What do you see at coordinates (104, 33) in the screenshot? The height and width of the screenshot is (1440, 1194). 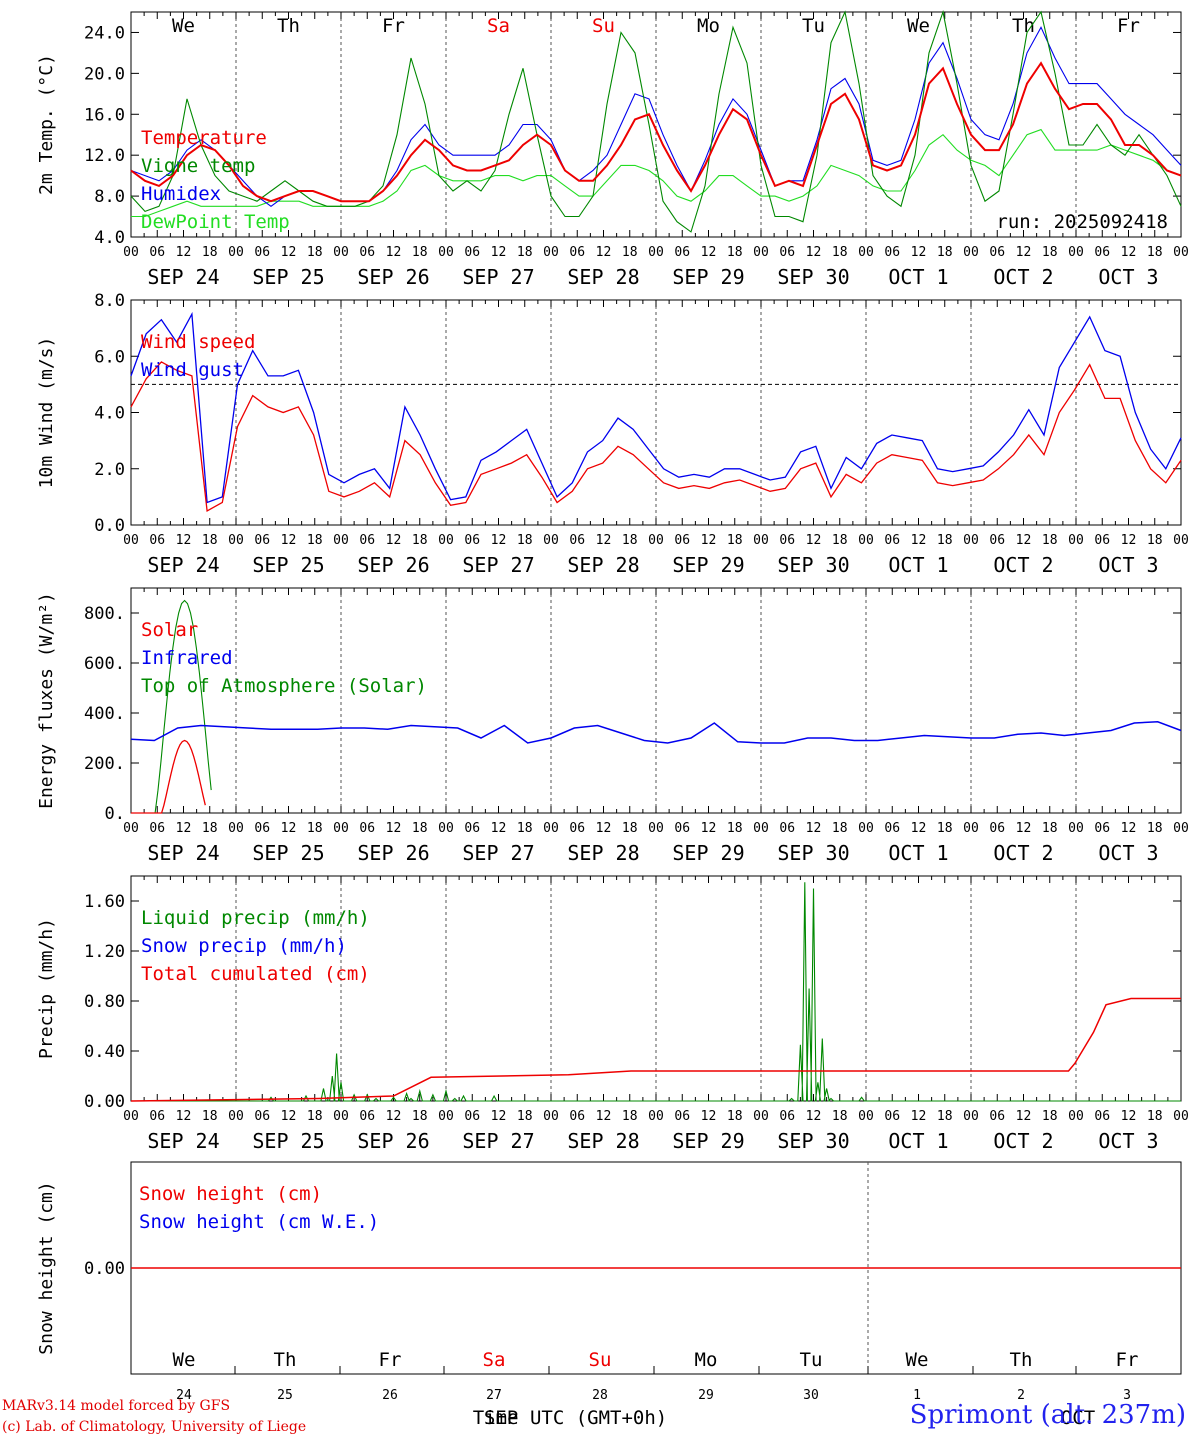 I see `y-tick-label: 24.0` at bounding box center [104, 33].